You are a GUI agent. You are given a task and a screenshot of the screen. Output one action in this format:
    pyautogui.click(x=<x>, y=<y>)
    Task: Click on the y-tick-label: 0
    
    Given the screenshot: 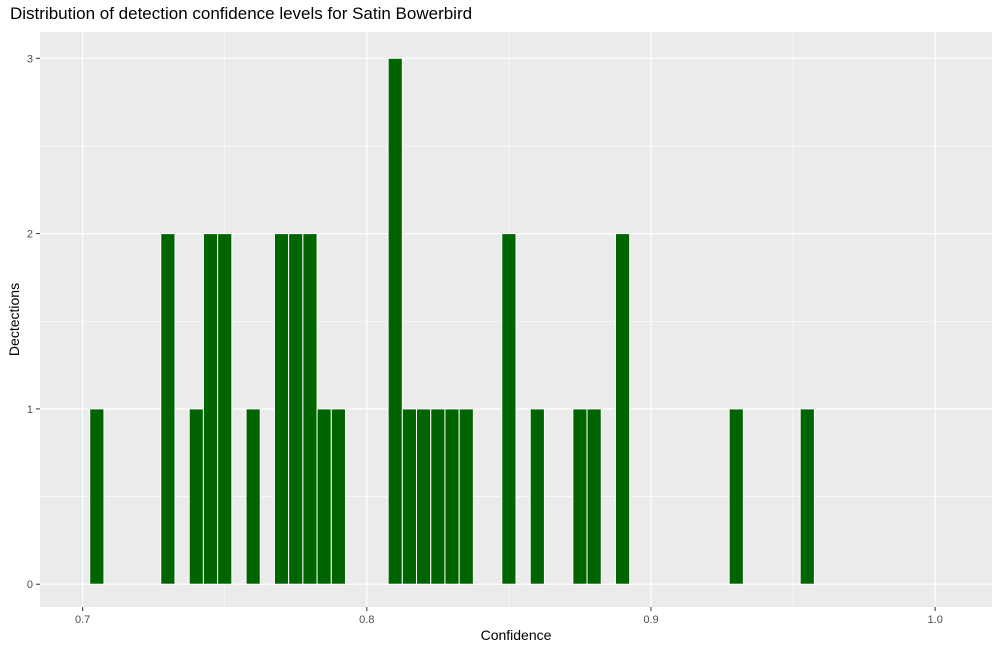 What is the action you would take?
    pyautogui.click(x=30, y=585)
    